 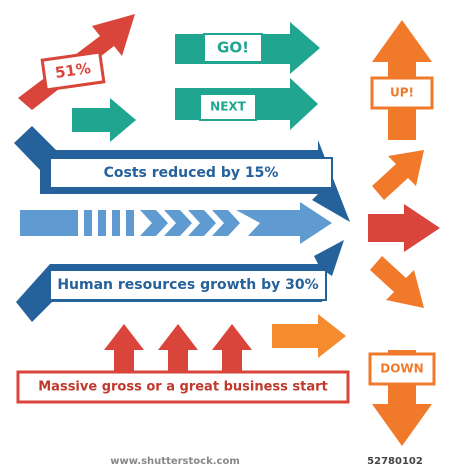 I want to click on dashed-arrow, so click(x=176, y=223).